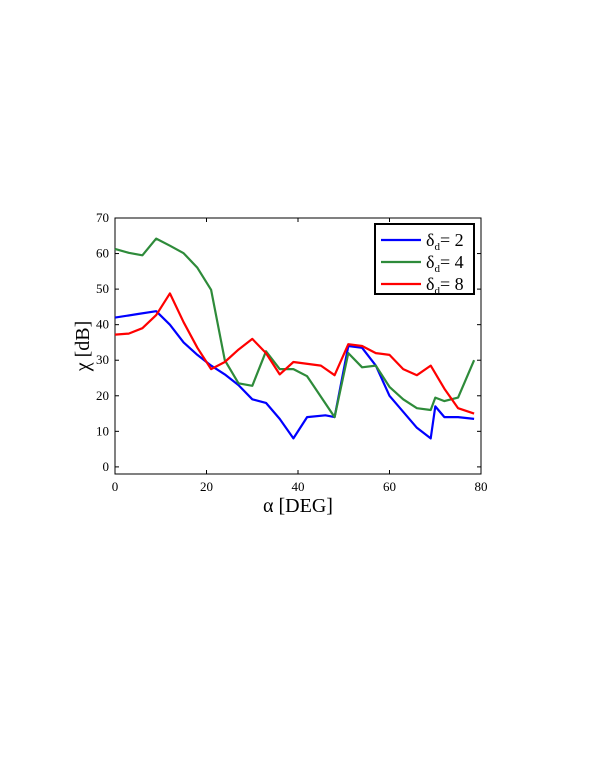 The width and height of the screenshot is (599, 776). I want to click on y-tick-label: 60, so click(102, 253).